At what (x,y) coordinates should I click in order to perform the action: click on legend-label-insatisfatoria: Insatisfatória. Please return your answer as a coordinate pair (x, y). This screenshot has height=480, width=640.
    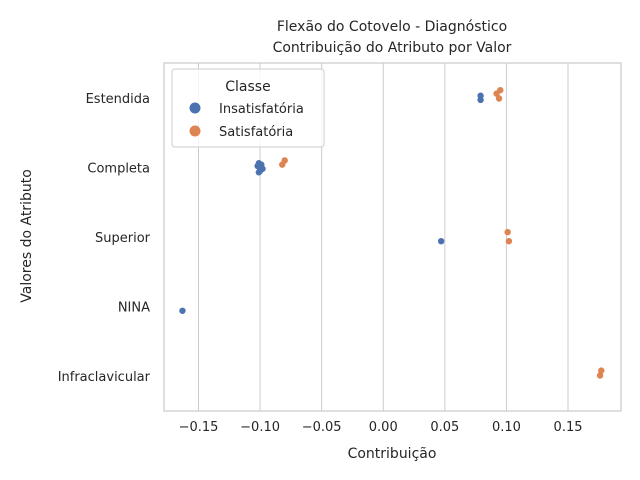
    Looking at the image, I should click on (261, 109).